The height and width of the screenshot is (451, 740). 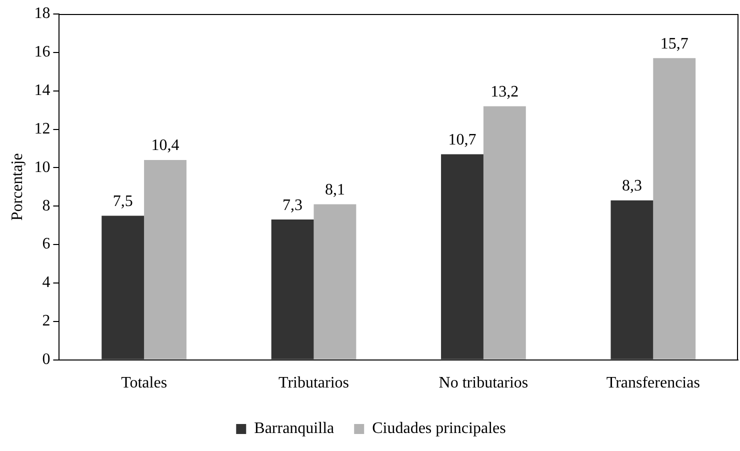 I want to click on data-label: 7,5, so click(x=122, y=201).